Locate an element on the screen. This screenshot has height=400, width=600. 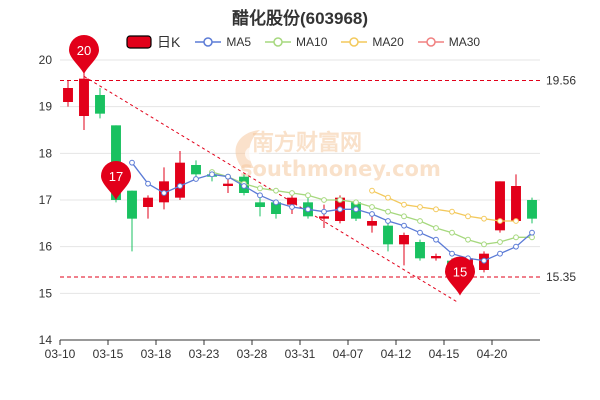
watermark: 南方财富网 southmoney.com is located at coordinates (338, 155).